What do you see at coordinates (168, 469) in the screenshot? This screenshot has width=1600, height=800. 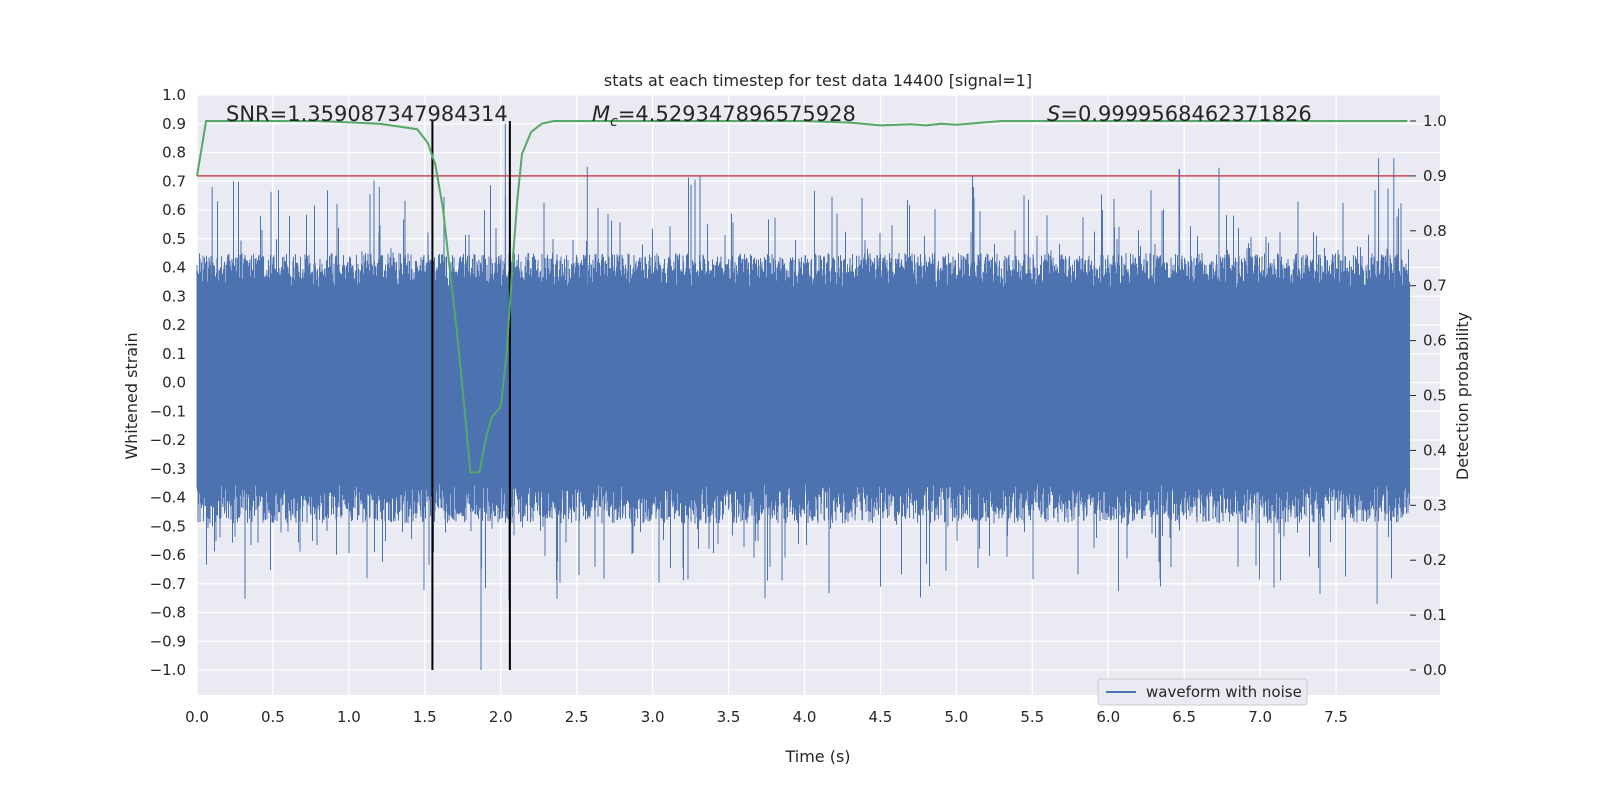 I see `y-tick-label: −0.3` at bounding box center [168, 469].